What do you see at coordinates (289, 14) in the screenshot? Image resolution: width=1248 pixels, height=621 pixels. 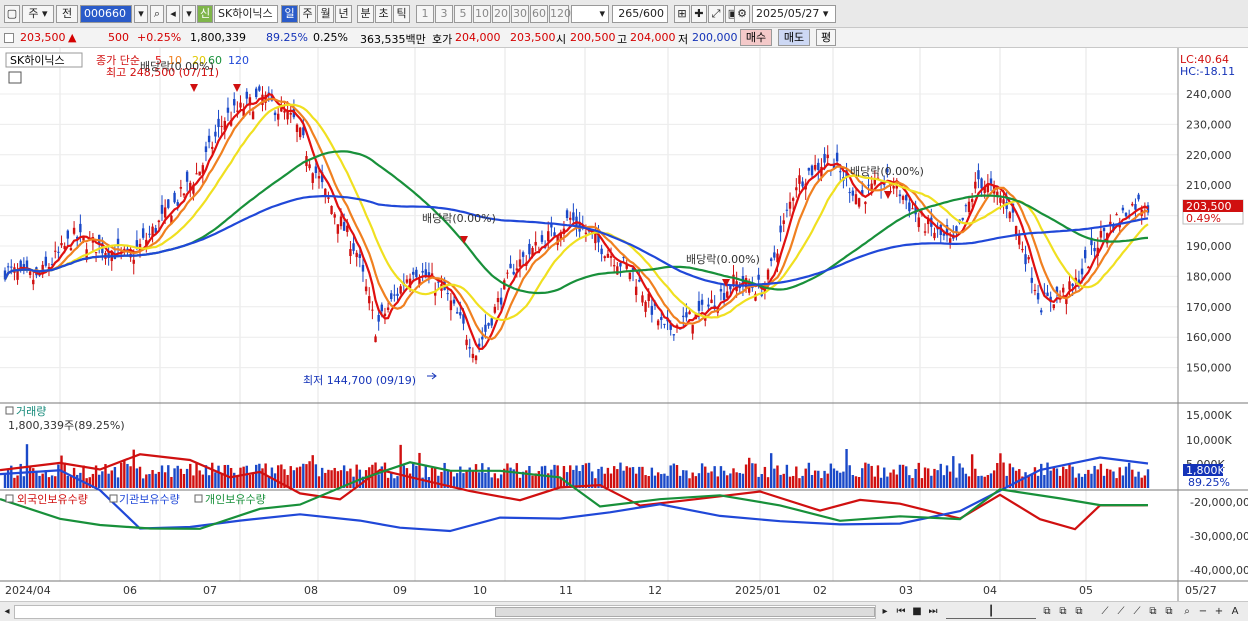 I see `tab-day: 일` at bounding box center [289, 14].